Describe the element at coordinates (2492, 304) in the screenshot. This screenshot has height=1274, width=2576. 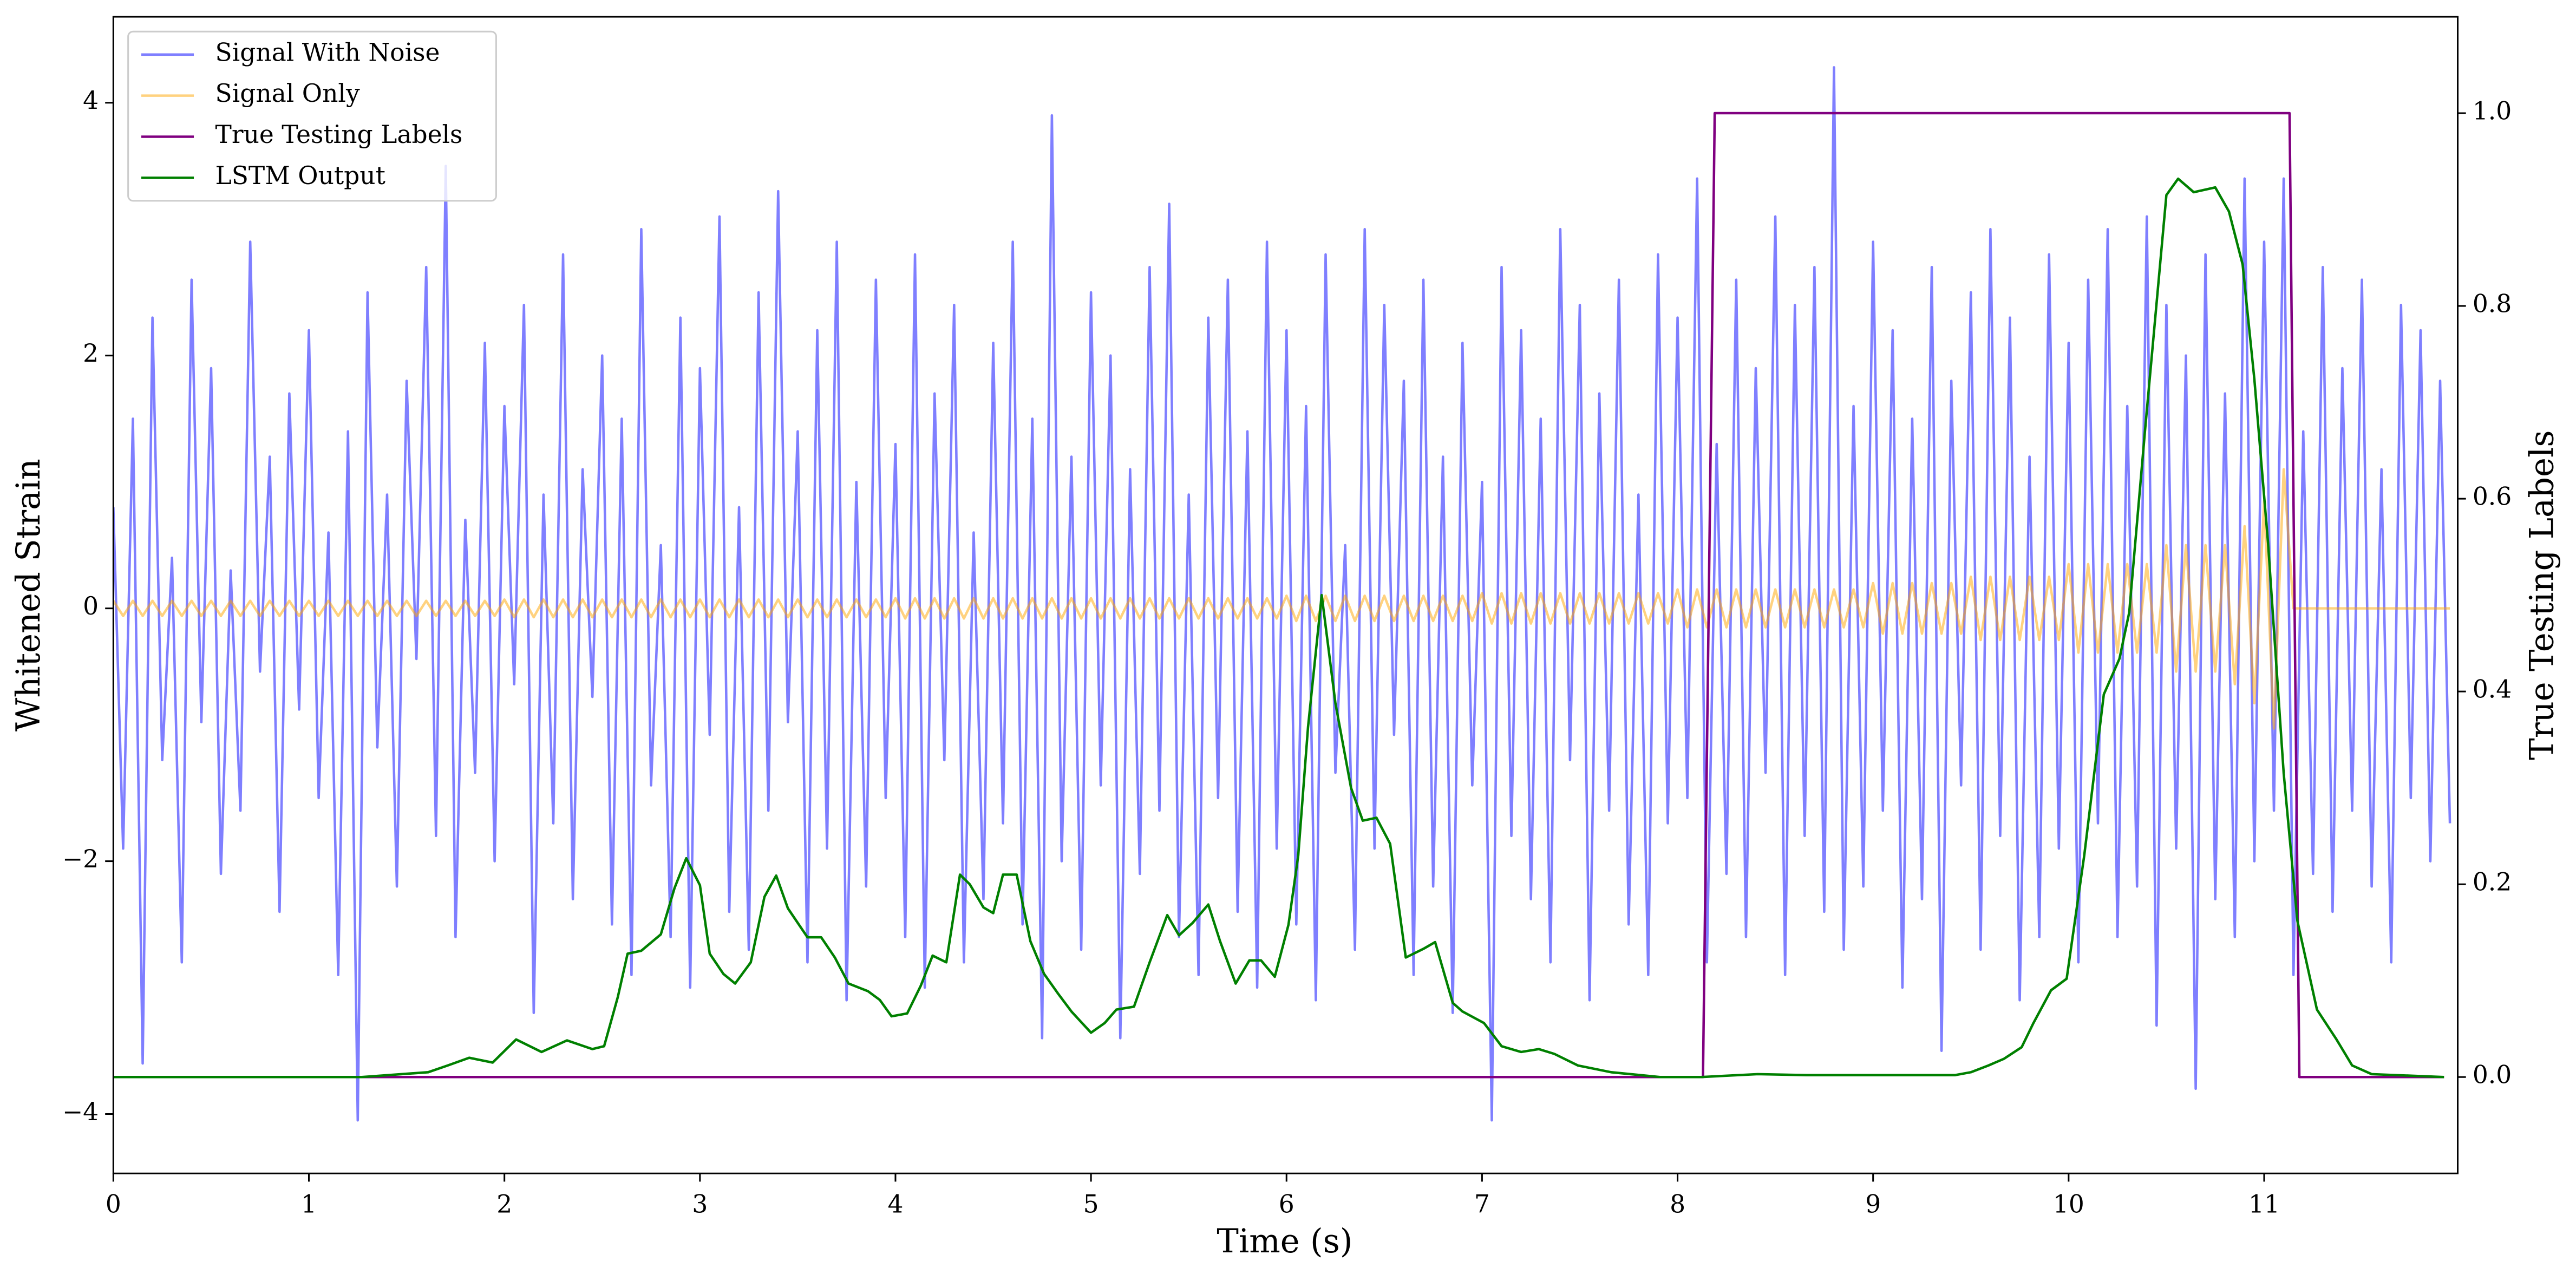
I see `y2-tick-label: 0.8` at that location.